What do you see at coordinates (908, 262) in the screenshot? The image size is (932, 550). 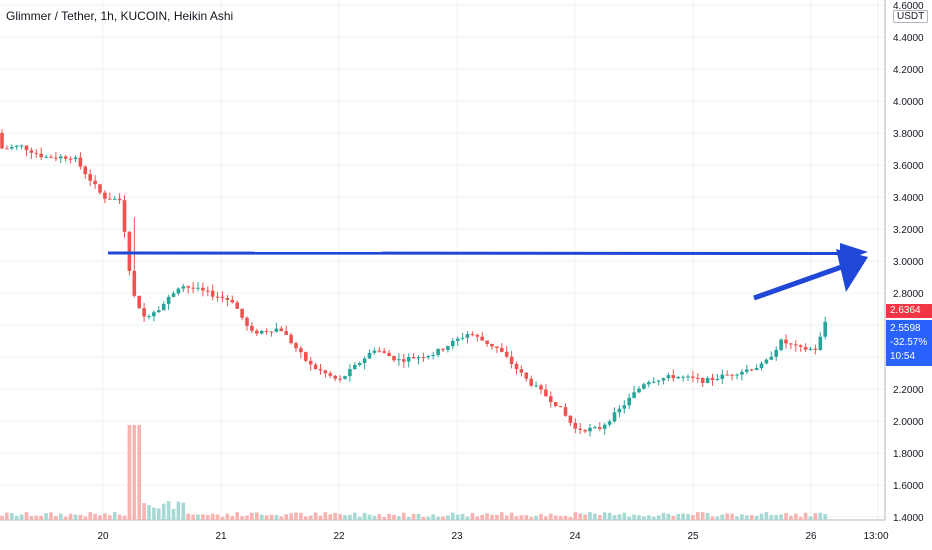 I see `price-tick-label: 3.0000` at bounding box center [908, 262].